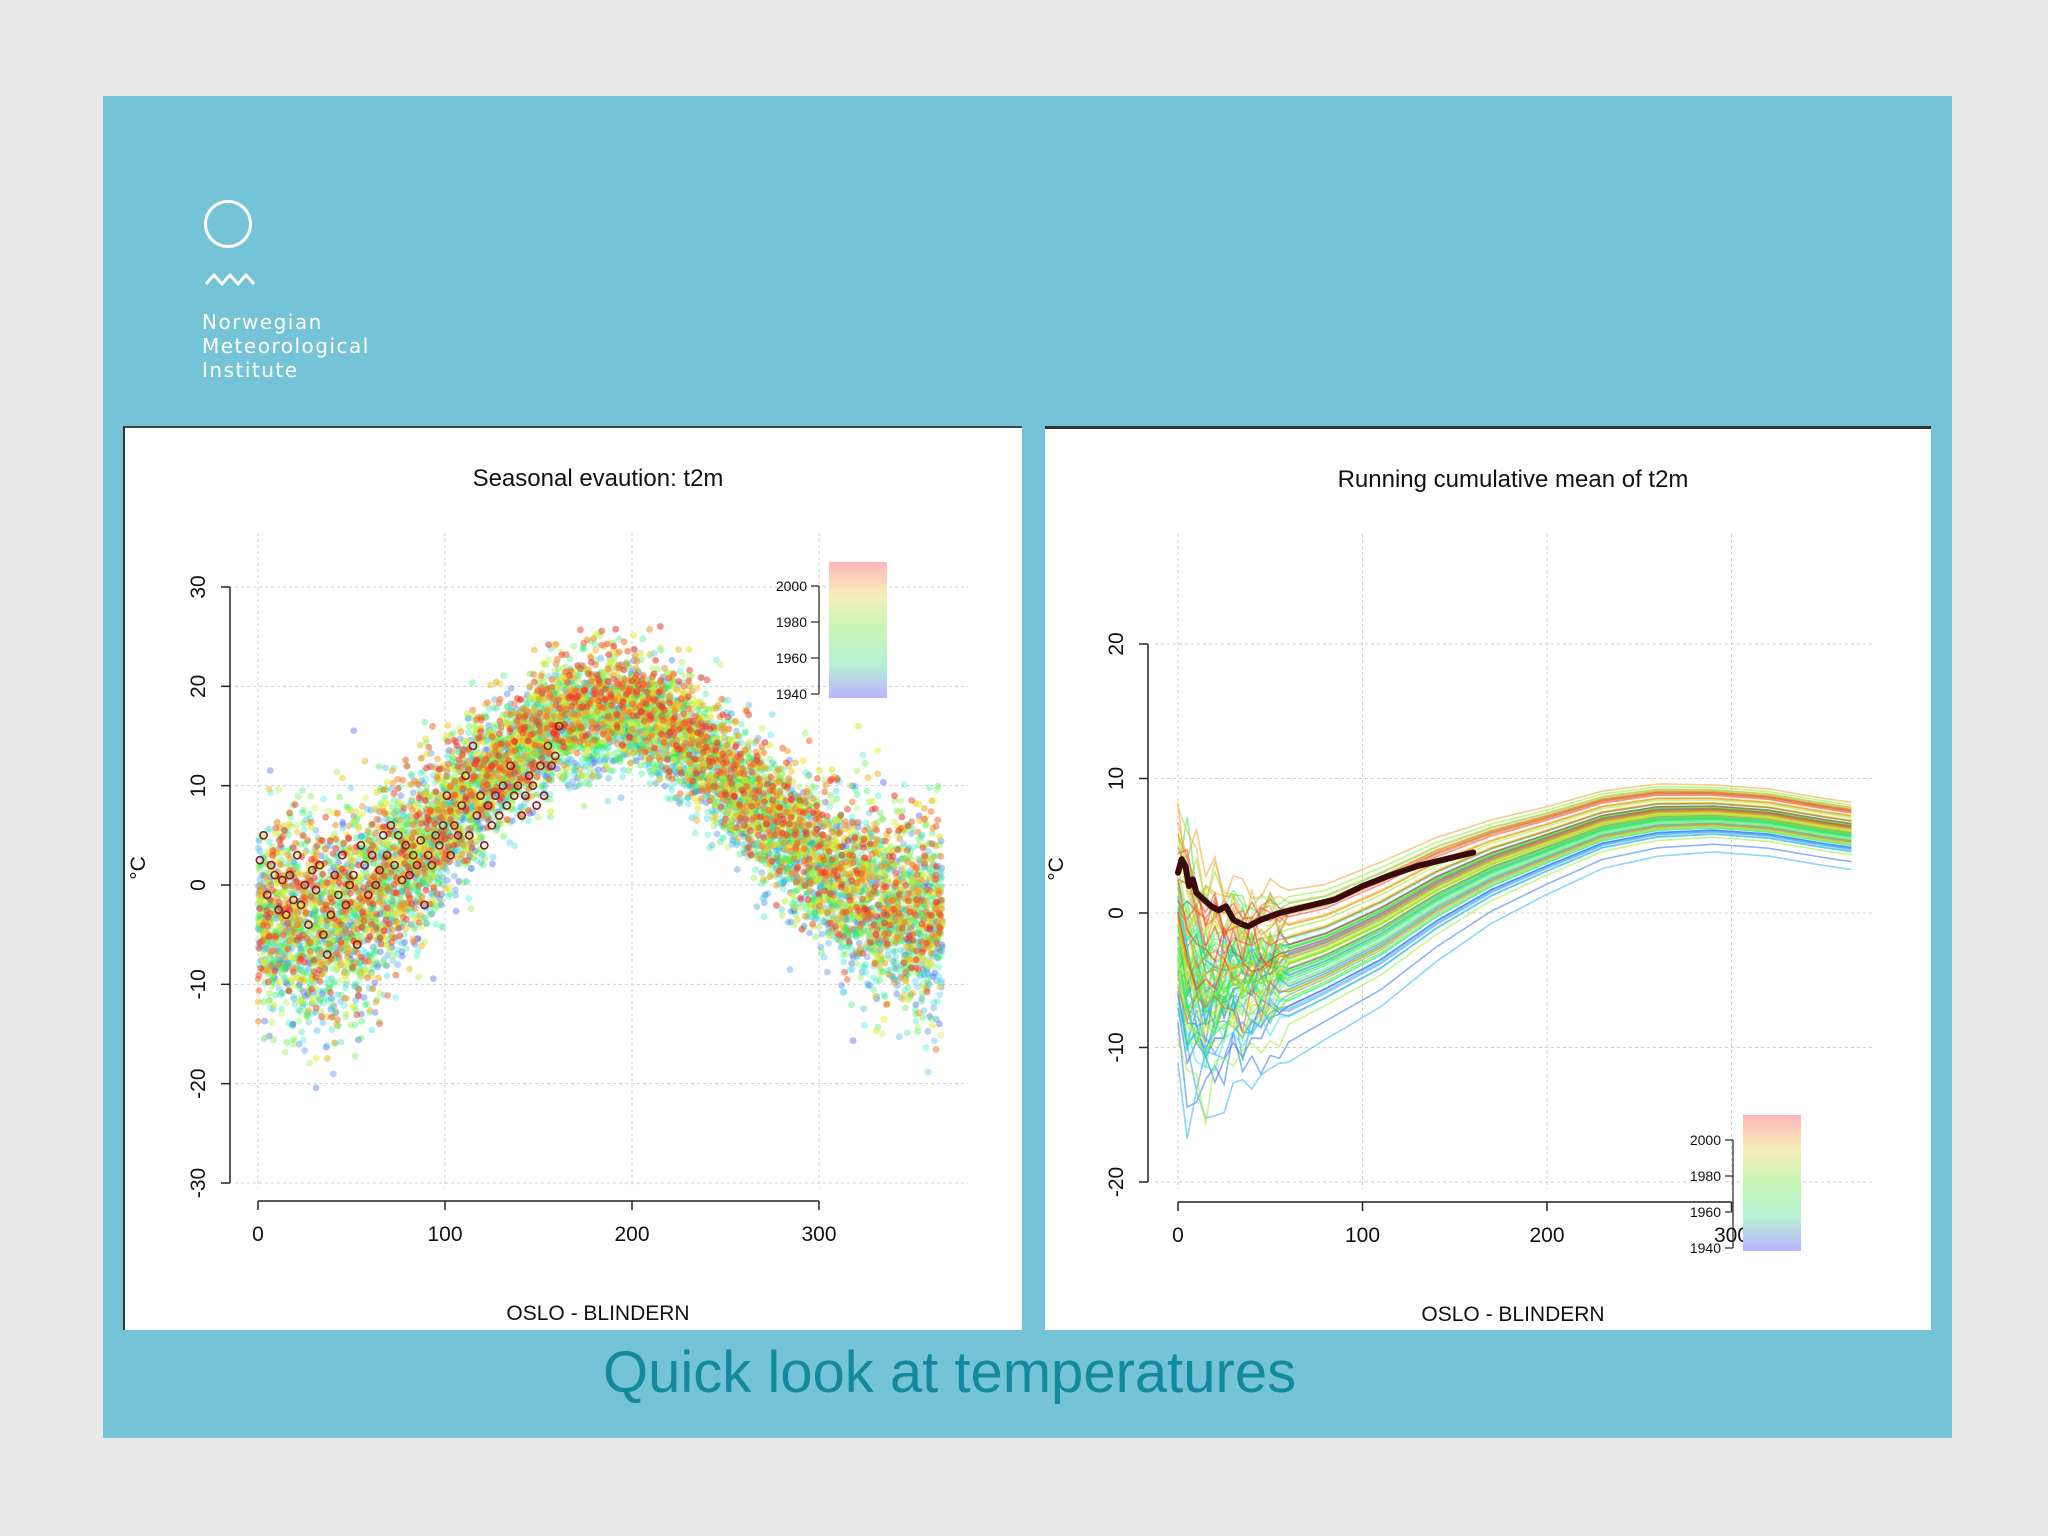 This screenshot has width=2048, height=1536. I want to click on chart-title: Seasonal evaution: t2m, so click(598, 478).